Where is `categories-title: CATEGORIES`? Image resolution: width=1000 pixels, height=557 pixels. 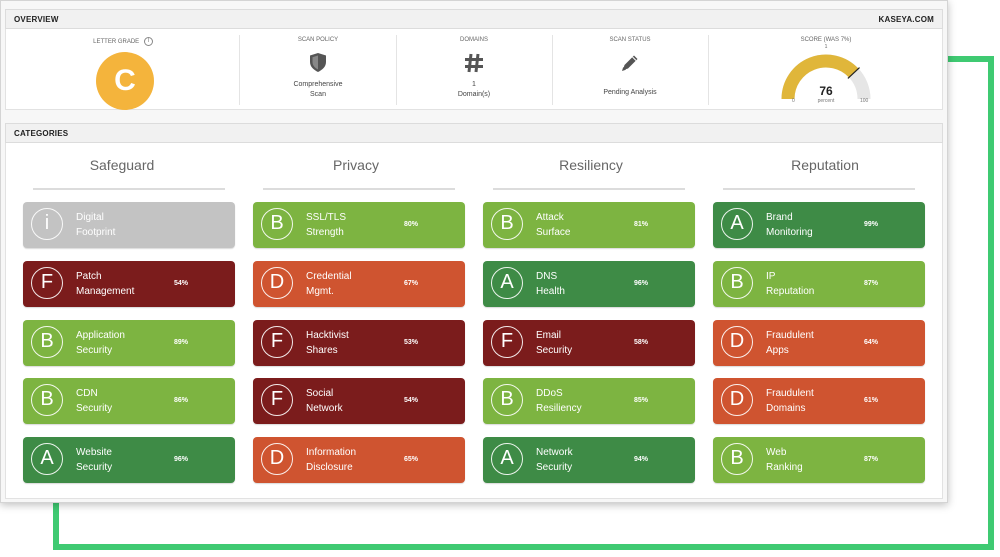 categories-title: CATEGORIES is located at coordinates (41, 133).